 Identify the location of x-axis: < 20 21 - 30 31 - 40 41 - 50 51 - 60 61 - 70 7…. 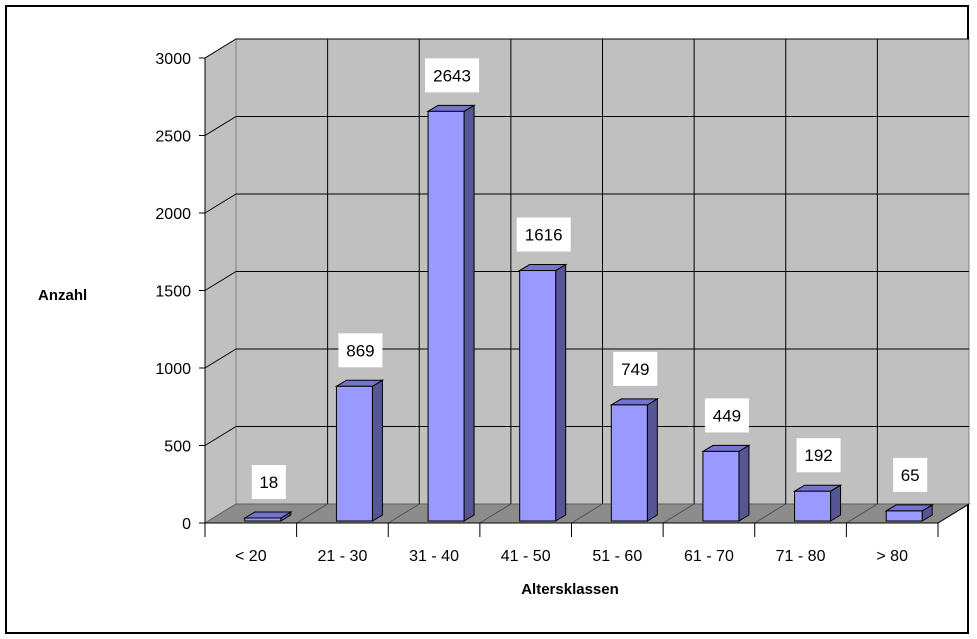
(587, 534).